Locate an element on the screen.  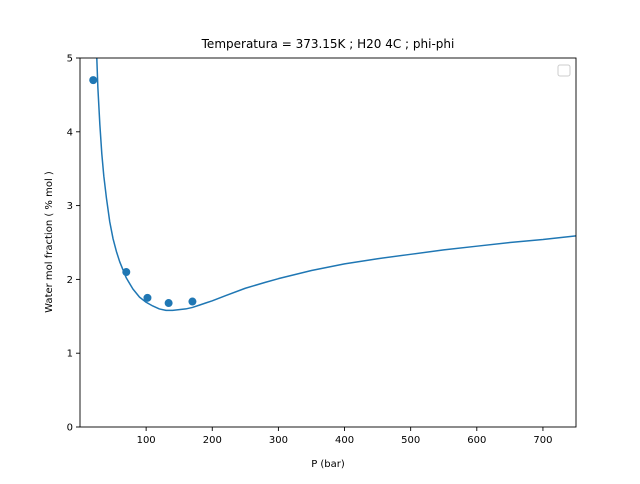
legend-box is located at coordinates (564, 70).